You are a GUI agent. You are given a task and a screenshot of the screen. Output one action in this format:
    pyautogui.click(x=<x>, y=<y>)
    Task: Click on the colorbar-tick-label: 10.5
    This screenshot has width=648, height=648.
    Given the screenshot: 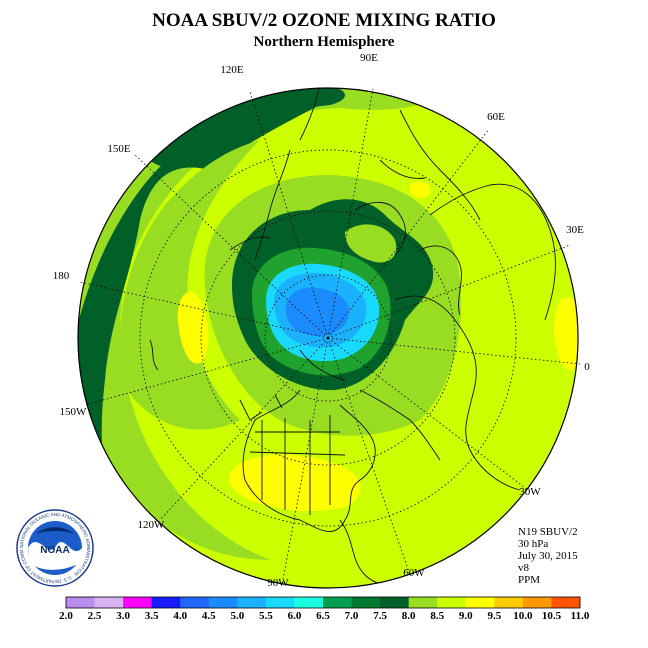 What is the action you would take?
    pyautogui.click(x=552, y=616)
    